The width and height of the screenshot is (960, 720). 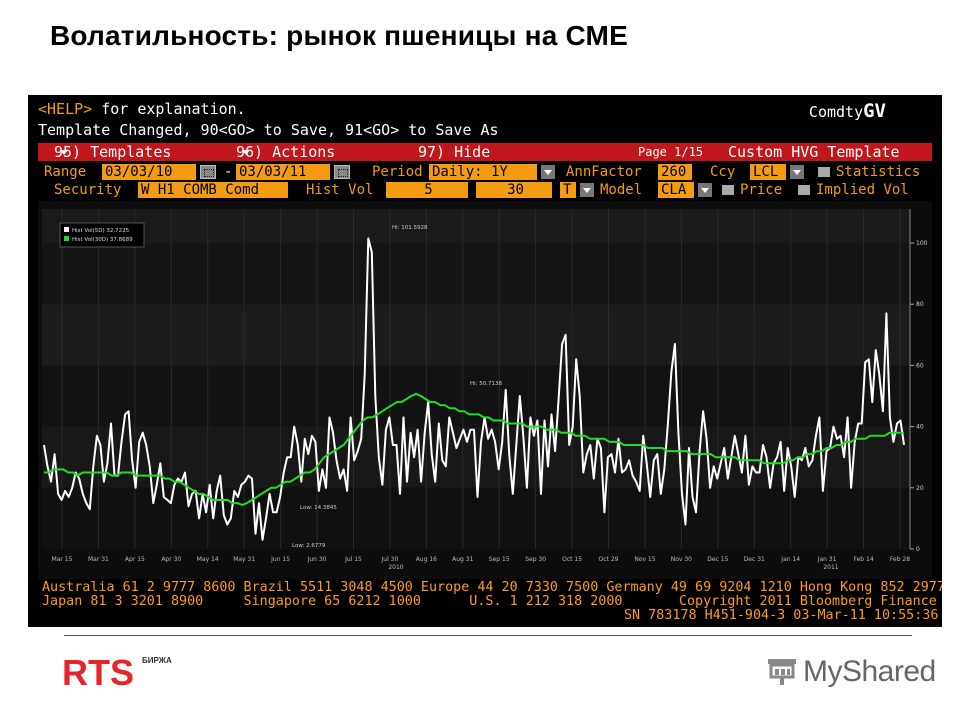 What do you see at coordinates (486, 384) in the screenshot?
I see `annotation-hi-30d: Hi: 50.7138` at bounding box center [486, 384].